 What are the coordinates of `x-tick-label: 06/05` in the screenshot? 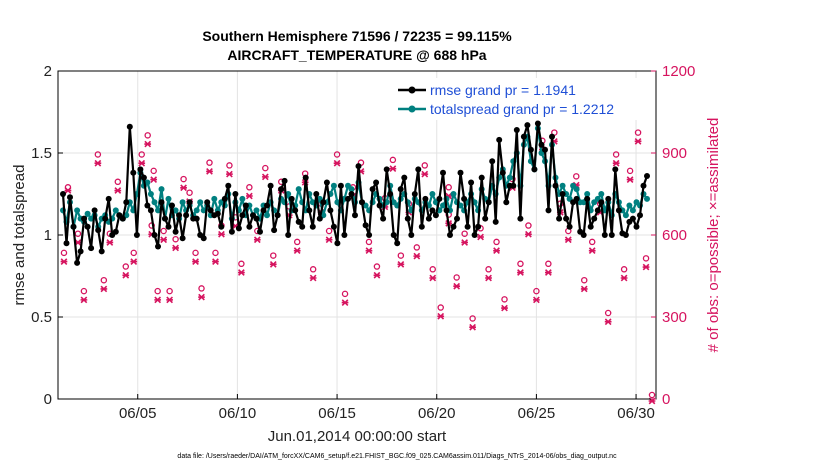 It's located at (138, 413).